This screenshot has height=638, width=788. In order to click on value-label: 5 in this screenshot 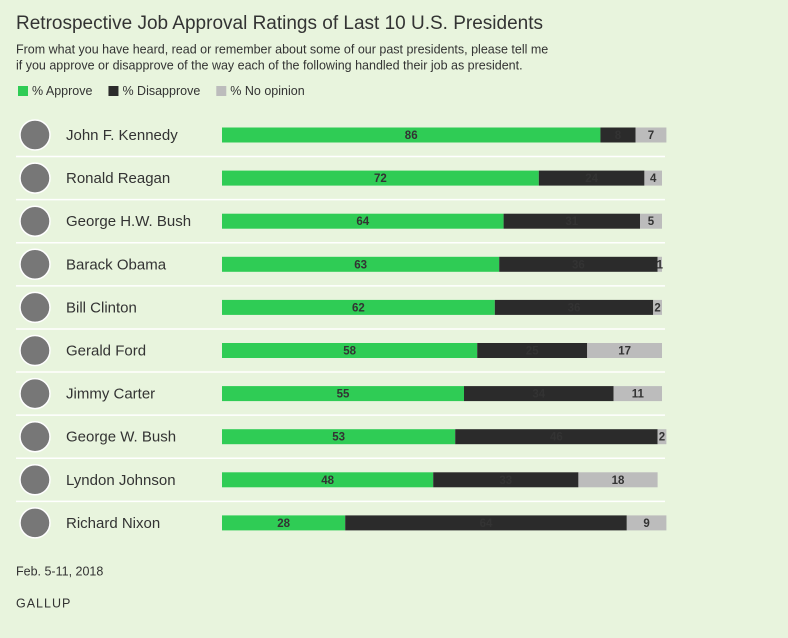, I will do `click(651, 222)`.